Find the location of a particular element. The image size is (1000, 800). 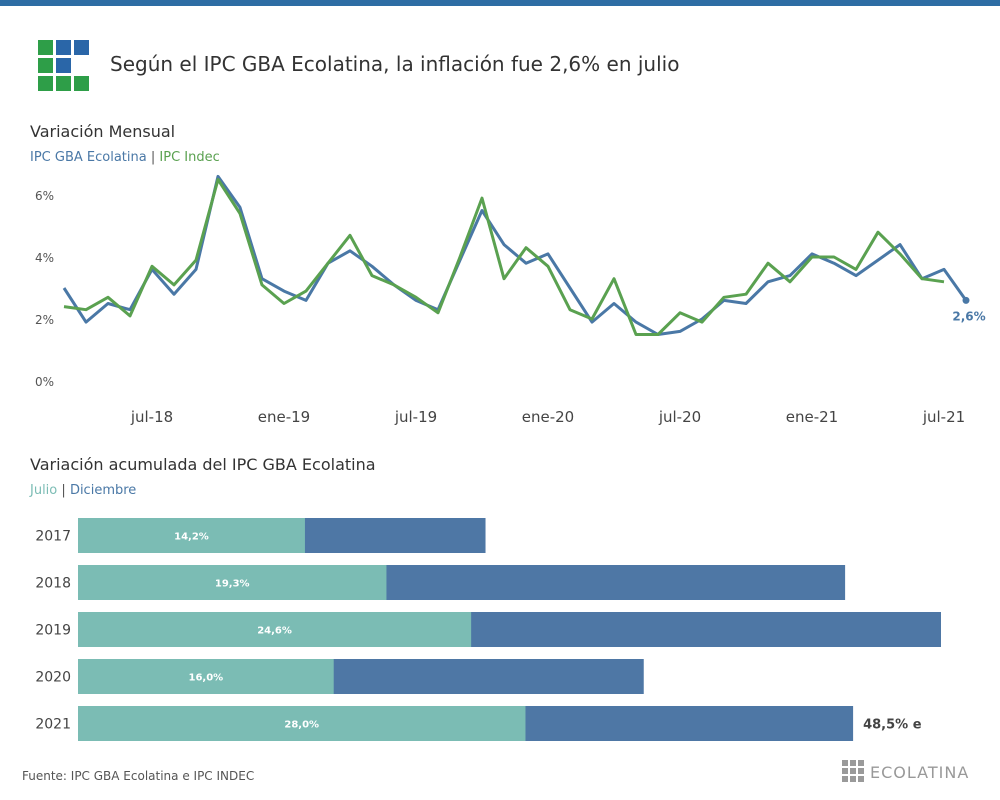

julio-value-label: 24,6% is located at coordinates (274, 631).